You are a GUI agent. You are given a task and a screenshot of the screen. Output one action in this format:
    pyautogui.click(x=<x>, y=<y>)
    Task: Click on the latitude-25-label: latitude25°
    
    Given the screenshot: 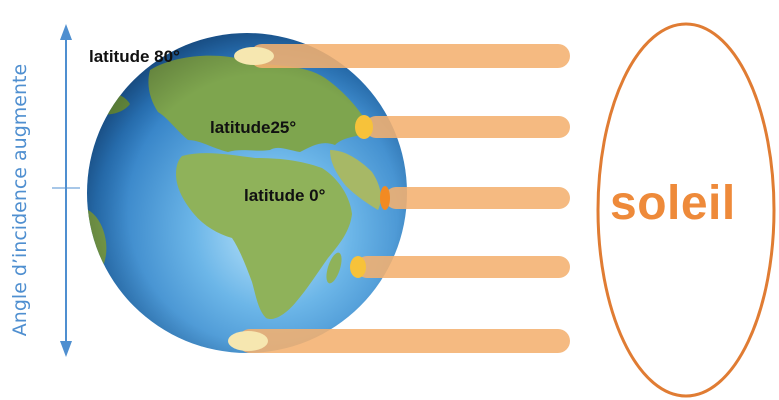 What is the action you would take?
    pyautogui.click(x=253, y=127)
    